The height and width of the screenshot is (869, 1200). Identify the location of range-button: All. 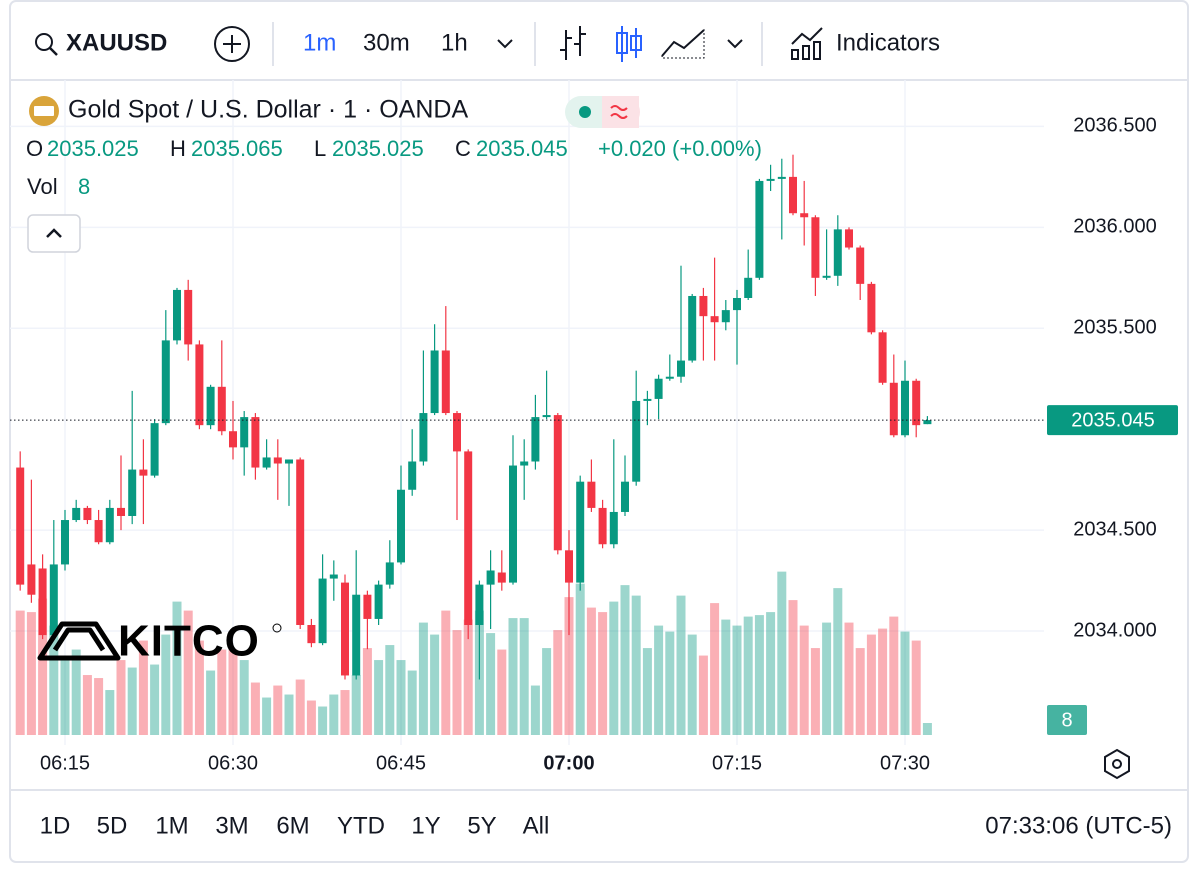
(536, 825).